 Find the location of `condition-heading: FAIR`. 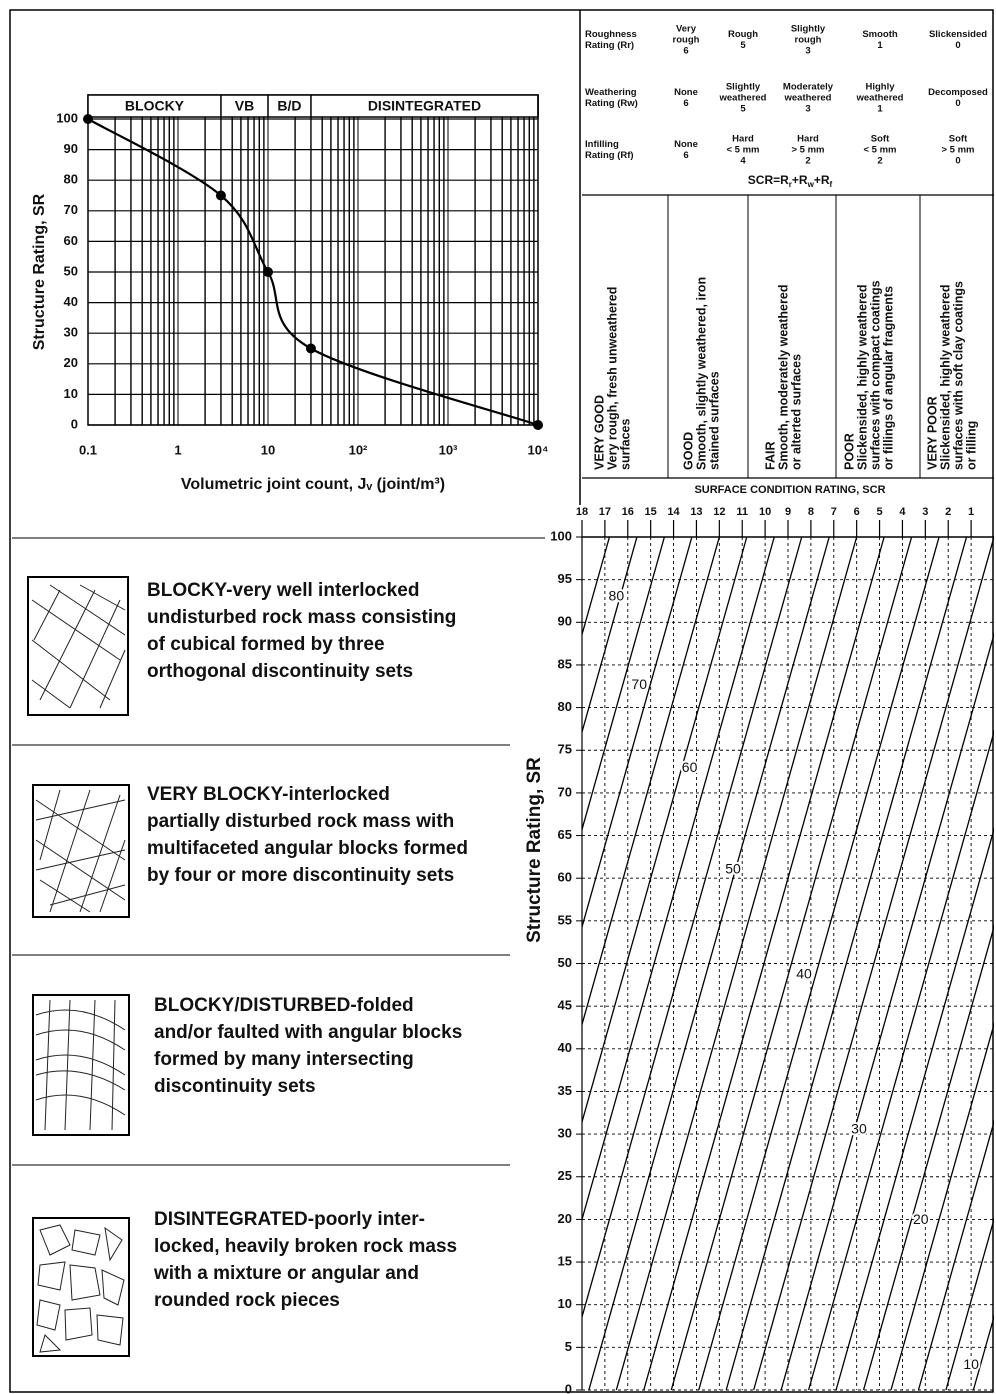

condition-heading: FAIR is located at coordinates (770, 456).